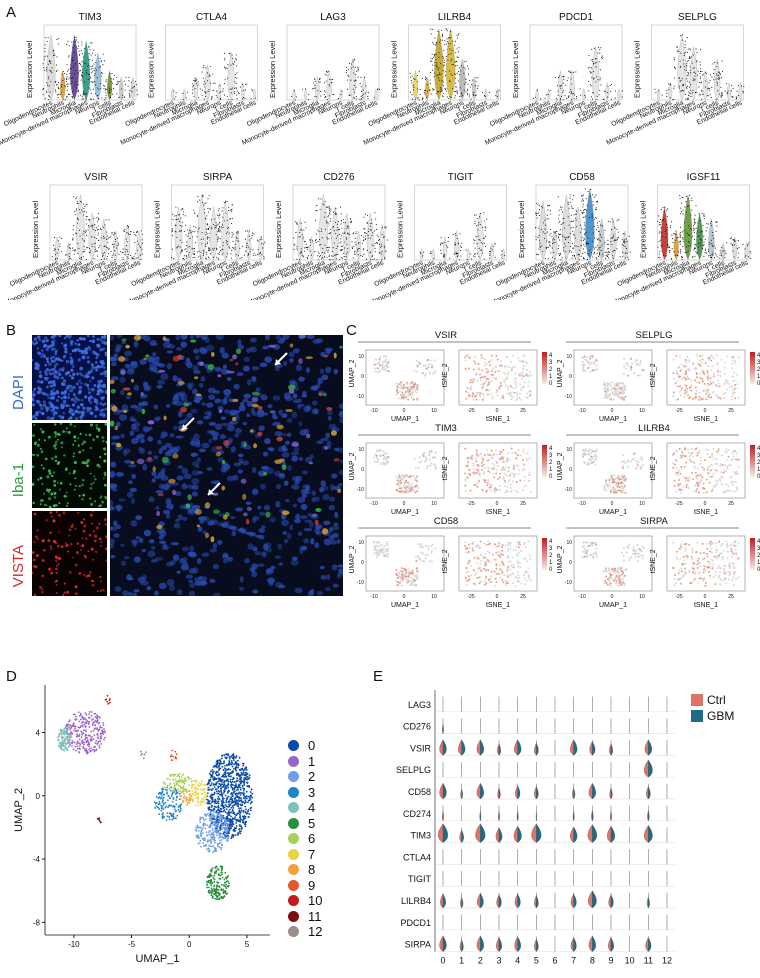 The width and height of the screenshot is (760, 978). I want to click on gene-title-tim3: TIM3, so click(90, 17).